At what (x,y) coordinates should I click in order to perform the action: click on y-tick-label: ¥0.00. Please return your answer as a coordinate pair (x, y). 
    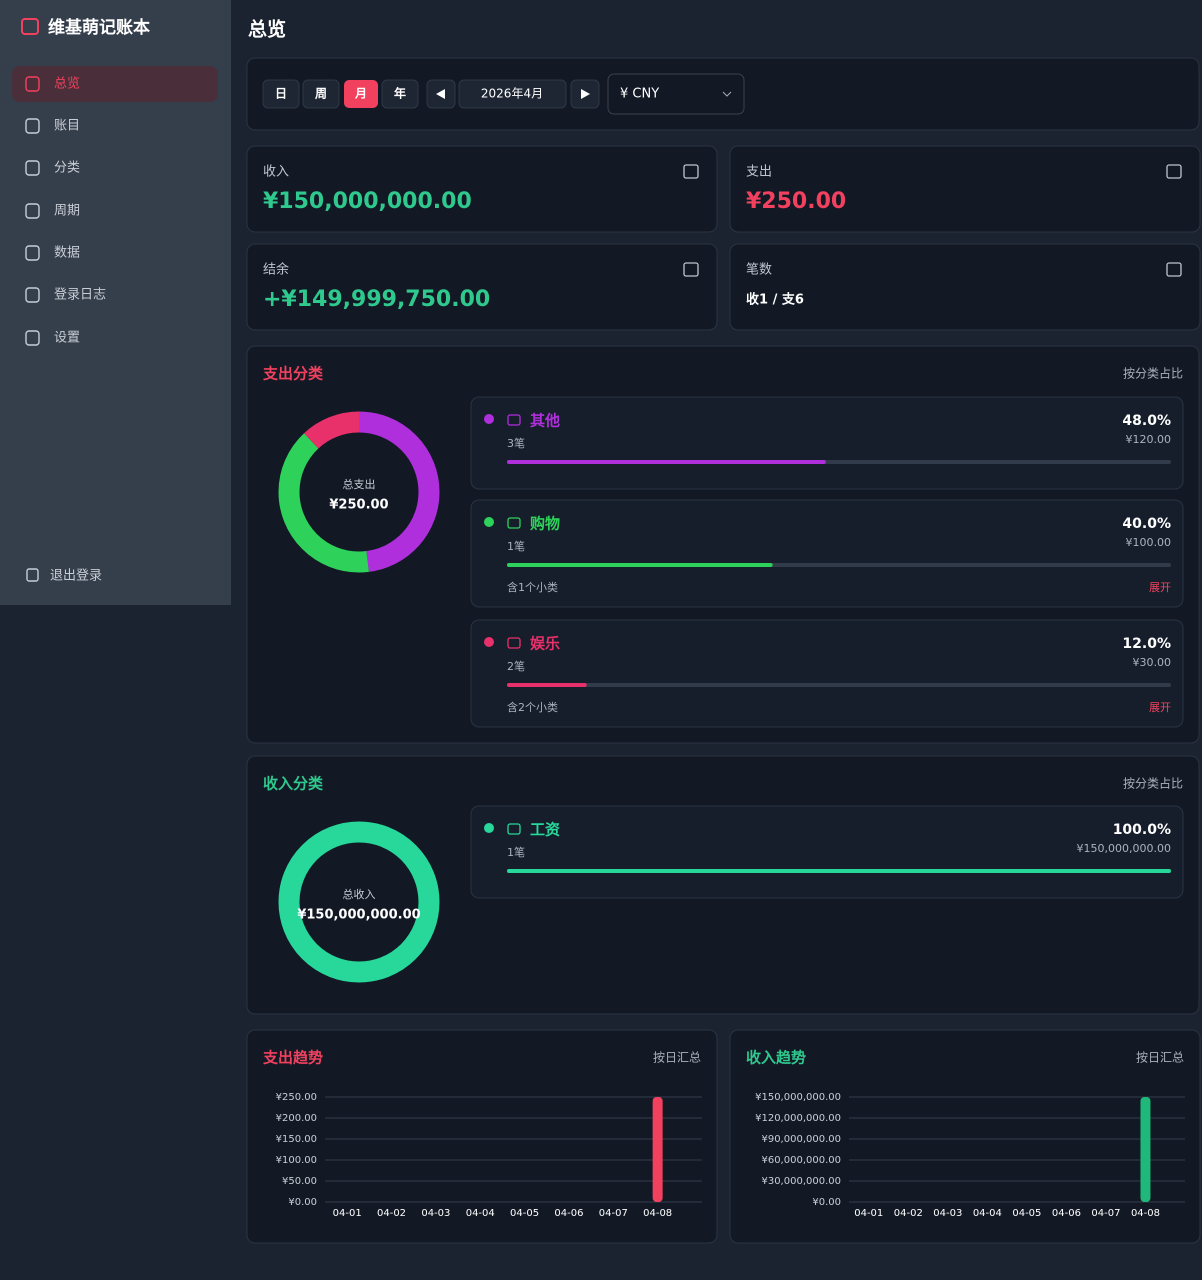
    Looking at the image, I should click on (826, 1202).